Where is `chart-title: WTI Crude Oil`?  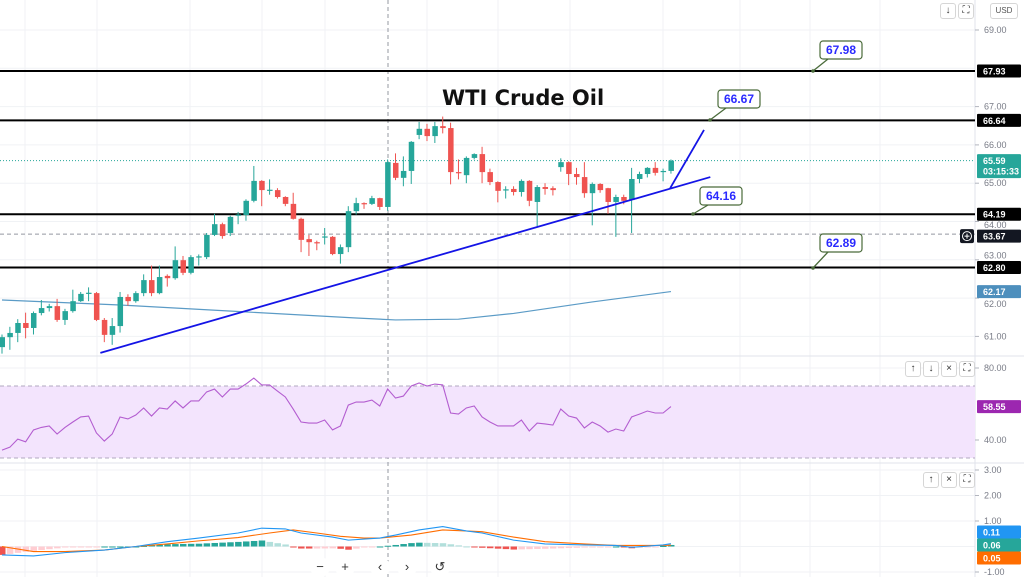 chart-title: WTI Crude Oil is located at coordinates (523, 98).